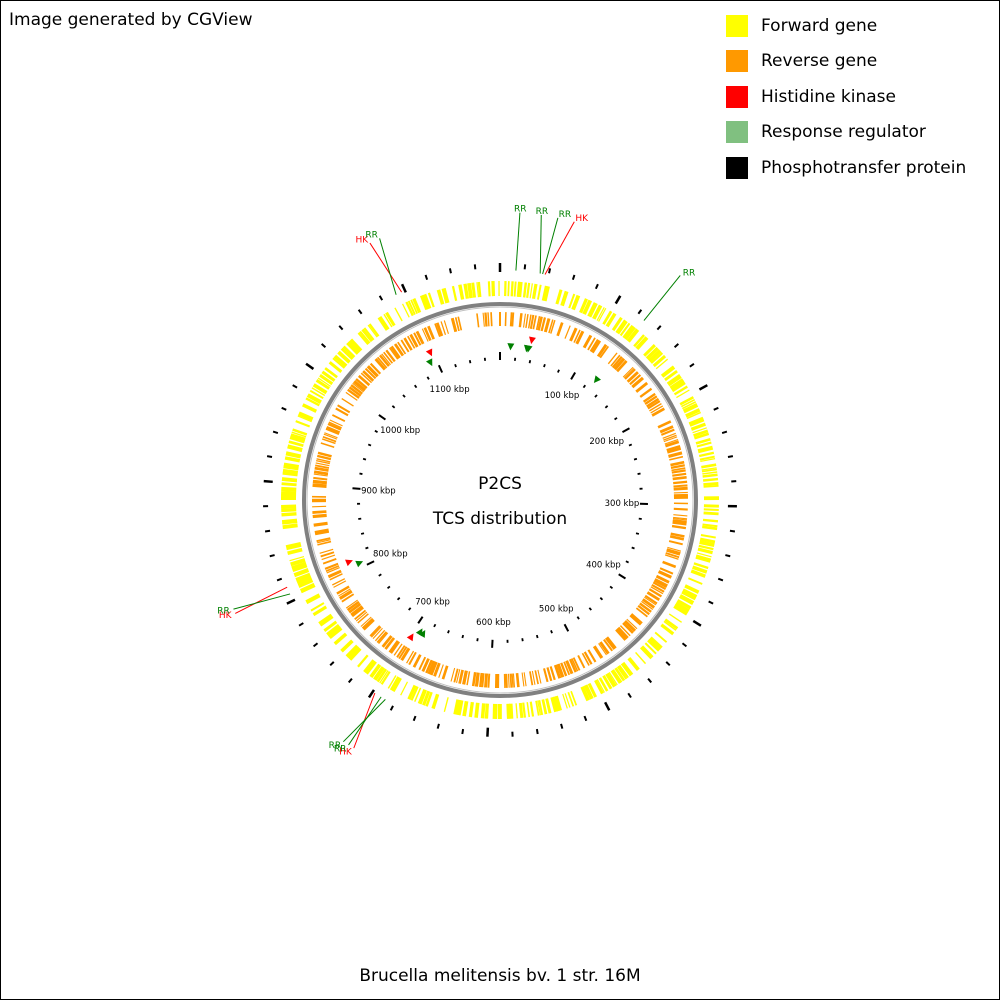  I want to click on phosphotransfer-protein-swatch-icon, so click(737, 167).